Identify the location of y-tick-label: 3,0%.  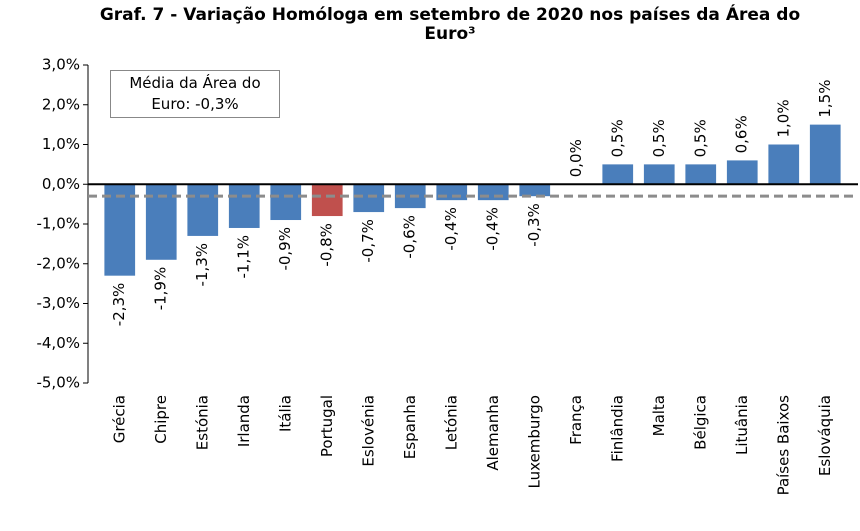
(61, 65).